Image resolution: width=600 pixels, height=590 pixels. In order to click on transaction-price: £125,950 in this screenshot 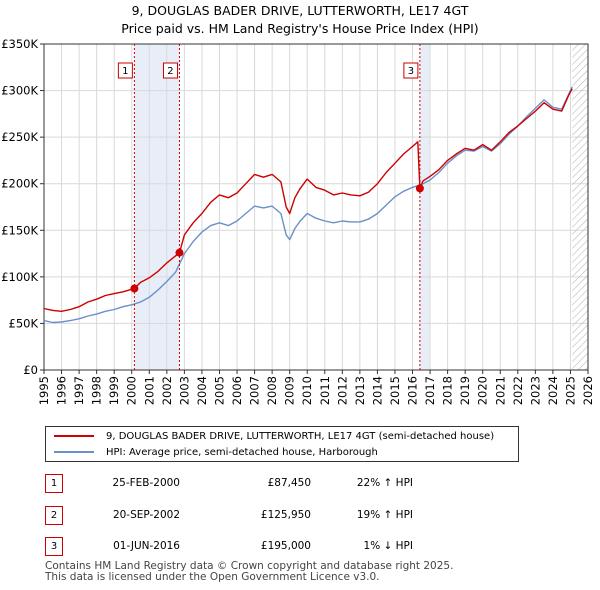, I will do `click(285, 515)`.